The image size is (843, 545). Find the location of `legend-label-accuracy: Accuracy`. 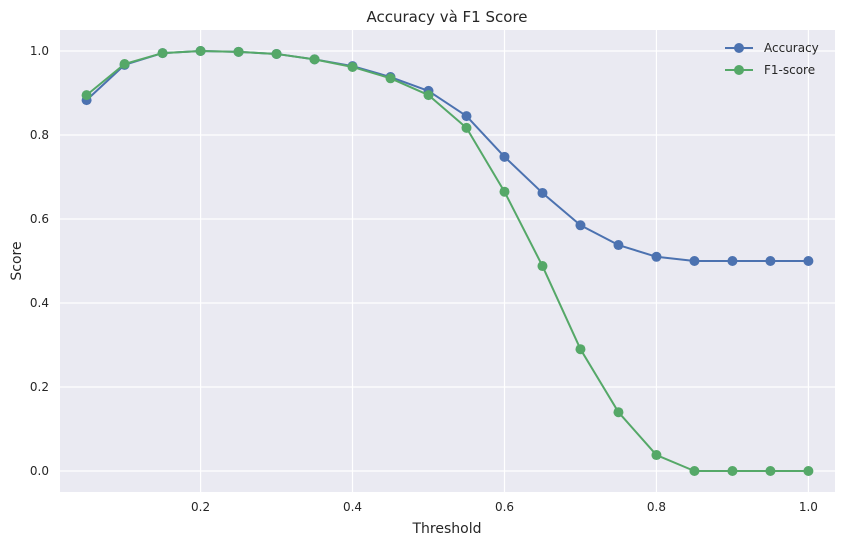

legend-label-accuracy: Accuracy is located at coordinates (791, 48).